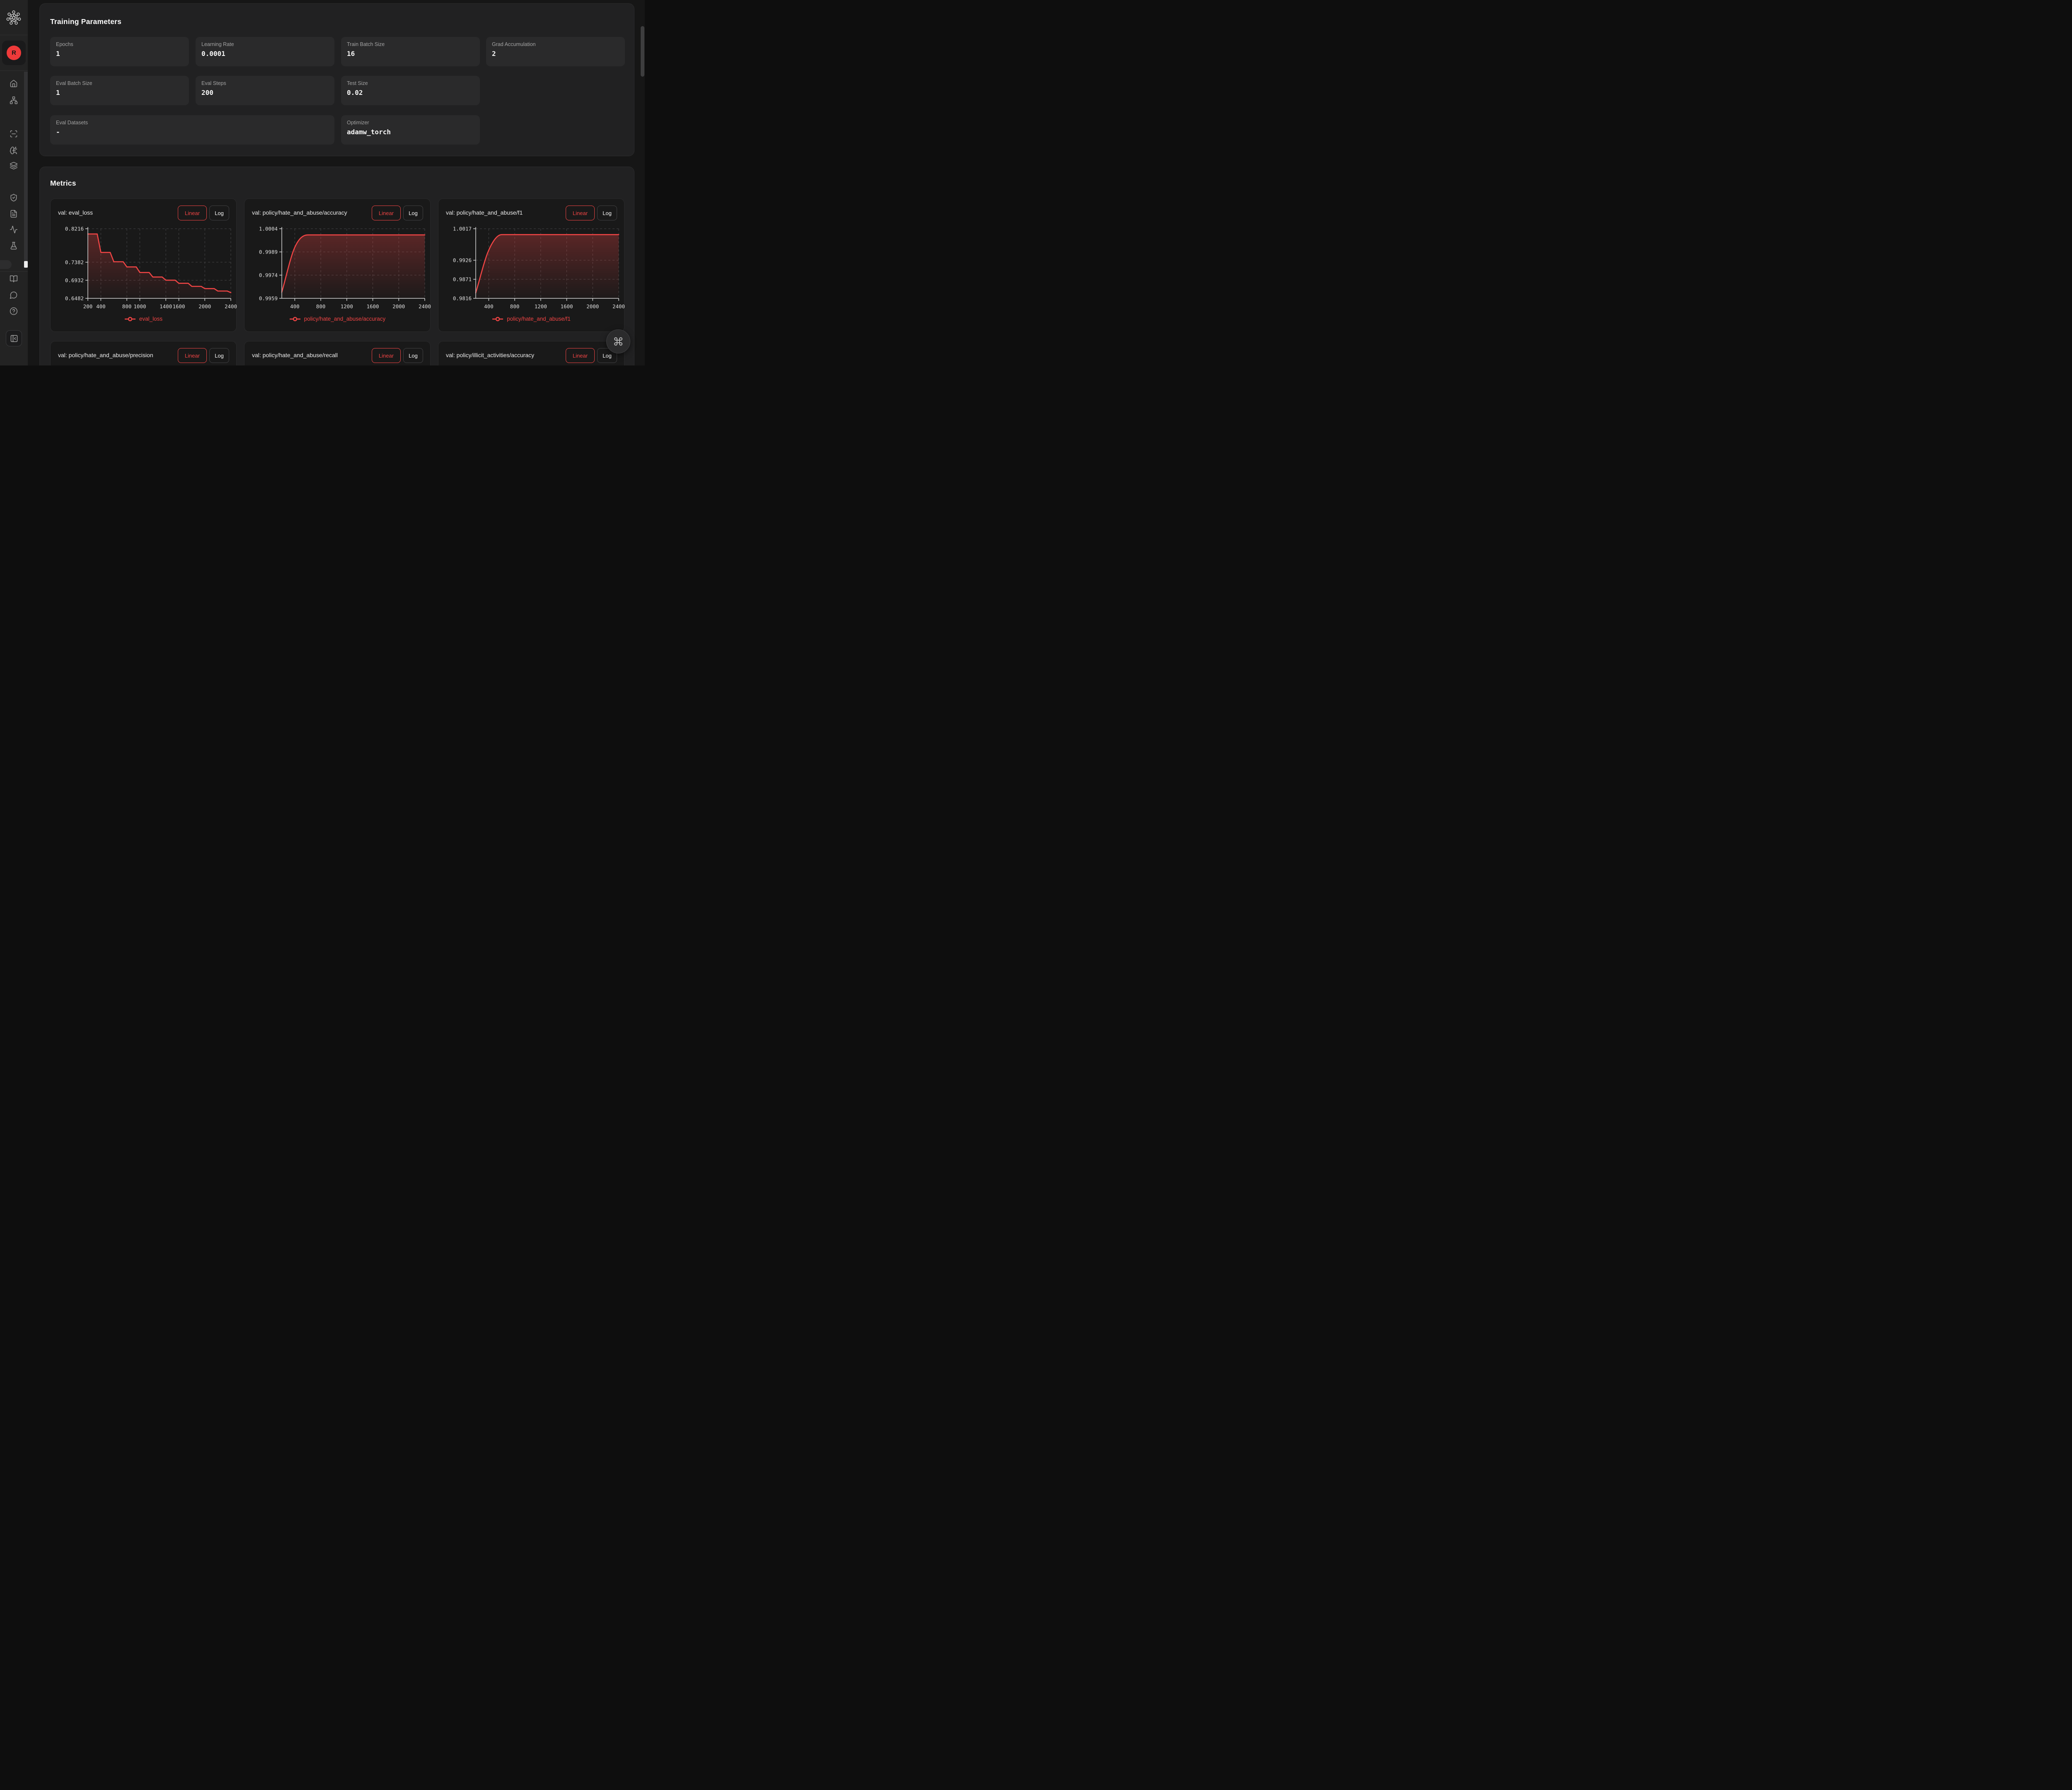  What do you see at coordinates (26, 264) in the screenshot?
I see `sidebar-scrollbar-thumb` at bounding box center [26, 264].